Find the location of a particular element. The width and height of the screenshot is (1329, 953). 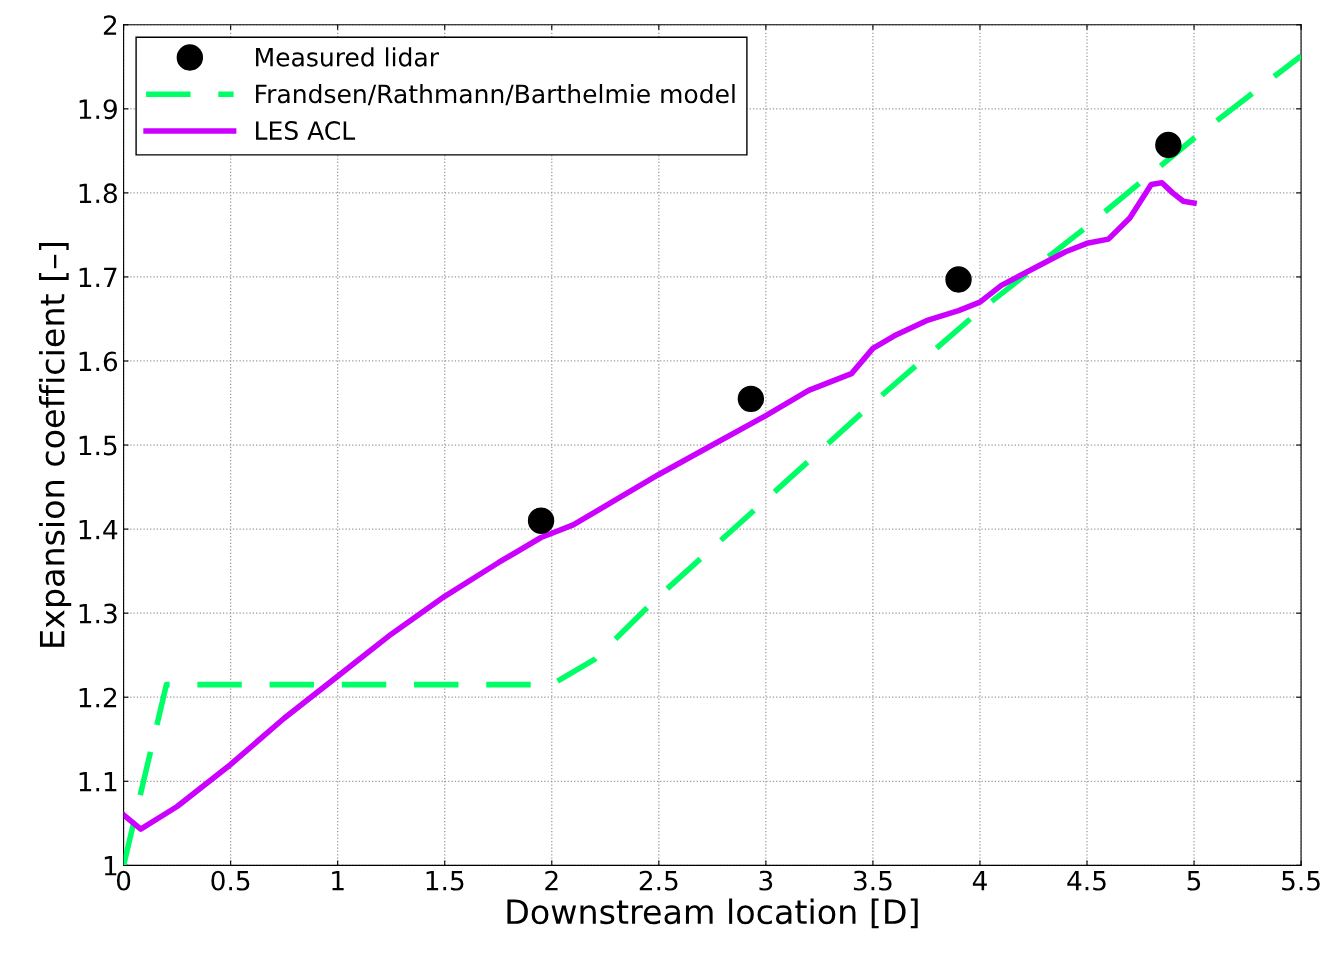

legend-label: Frandsen/Rathmann/Barthelmie model is located at coordinates (495, 94).